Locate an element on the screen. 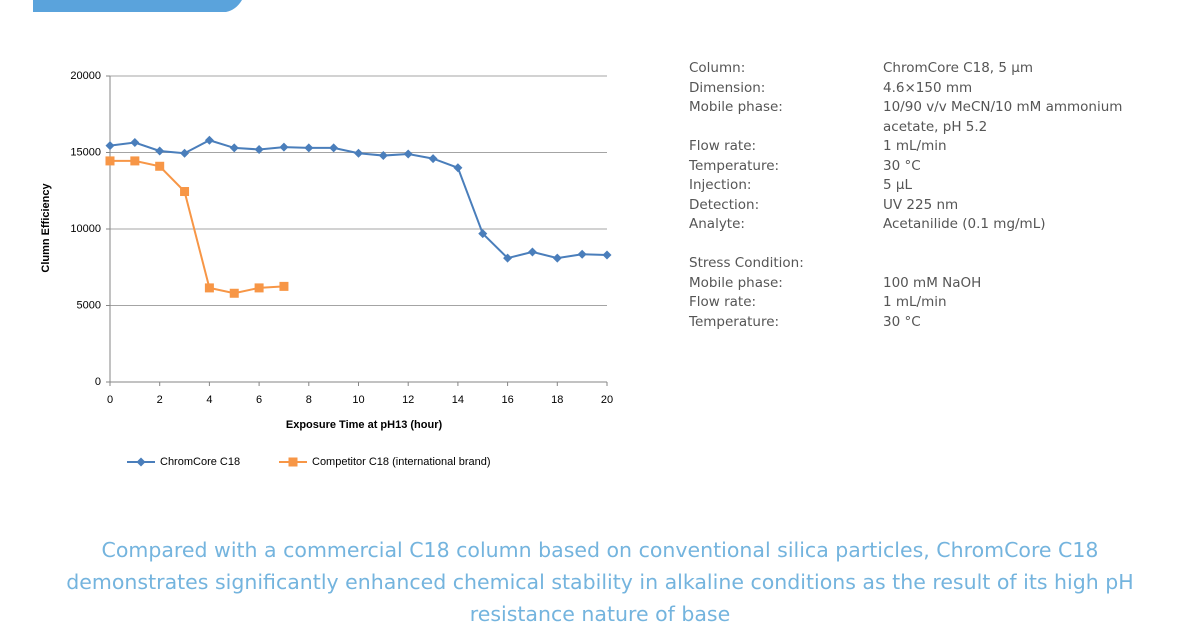  legend-label: Competitor C18 (international brand) is located at coordinates (401, 462).